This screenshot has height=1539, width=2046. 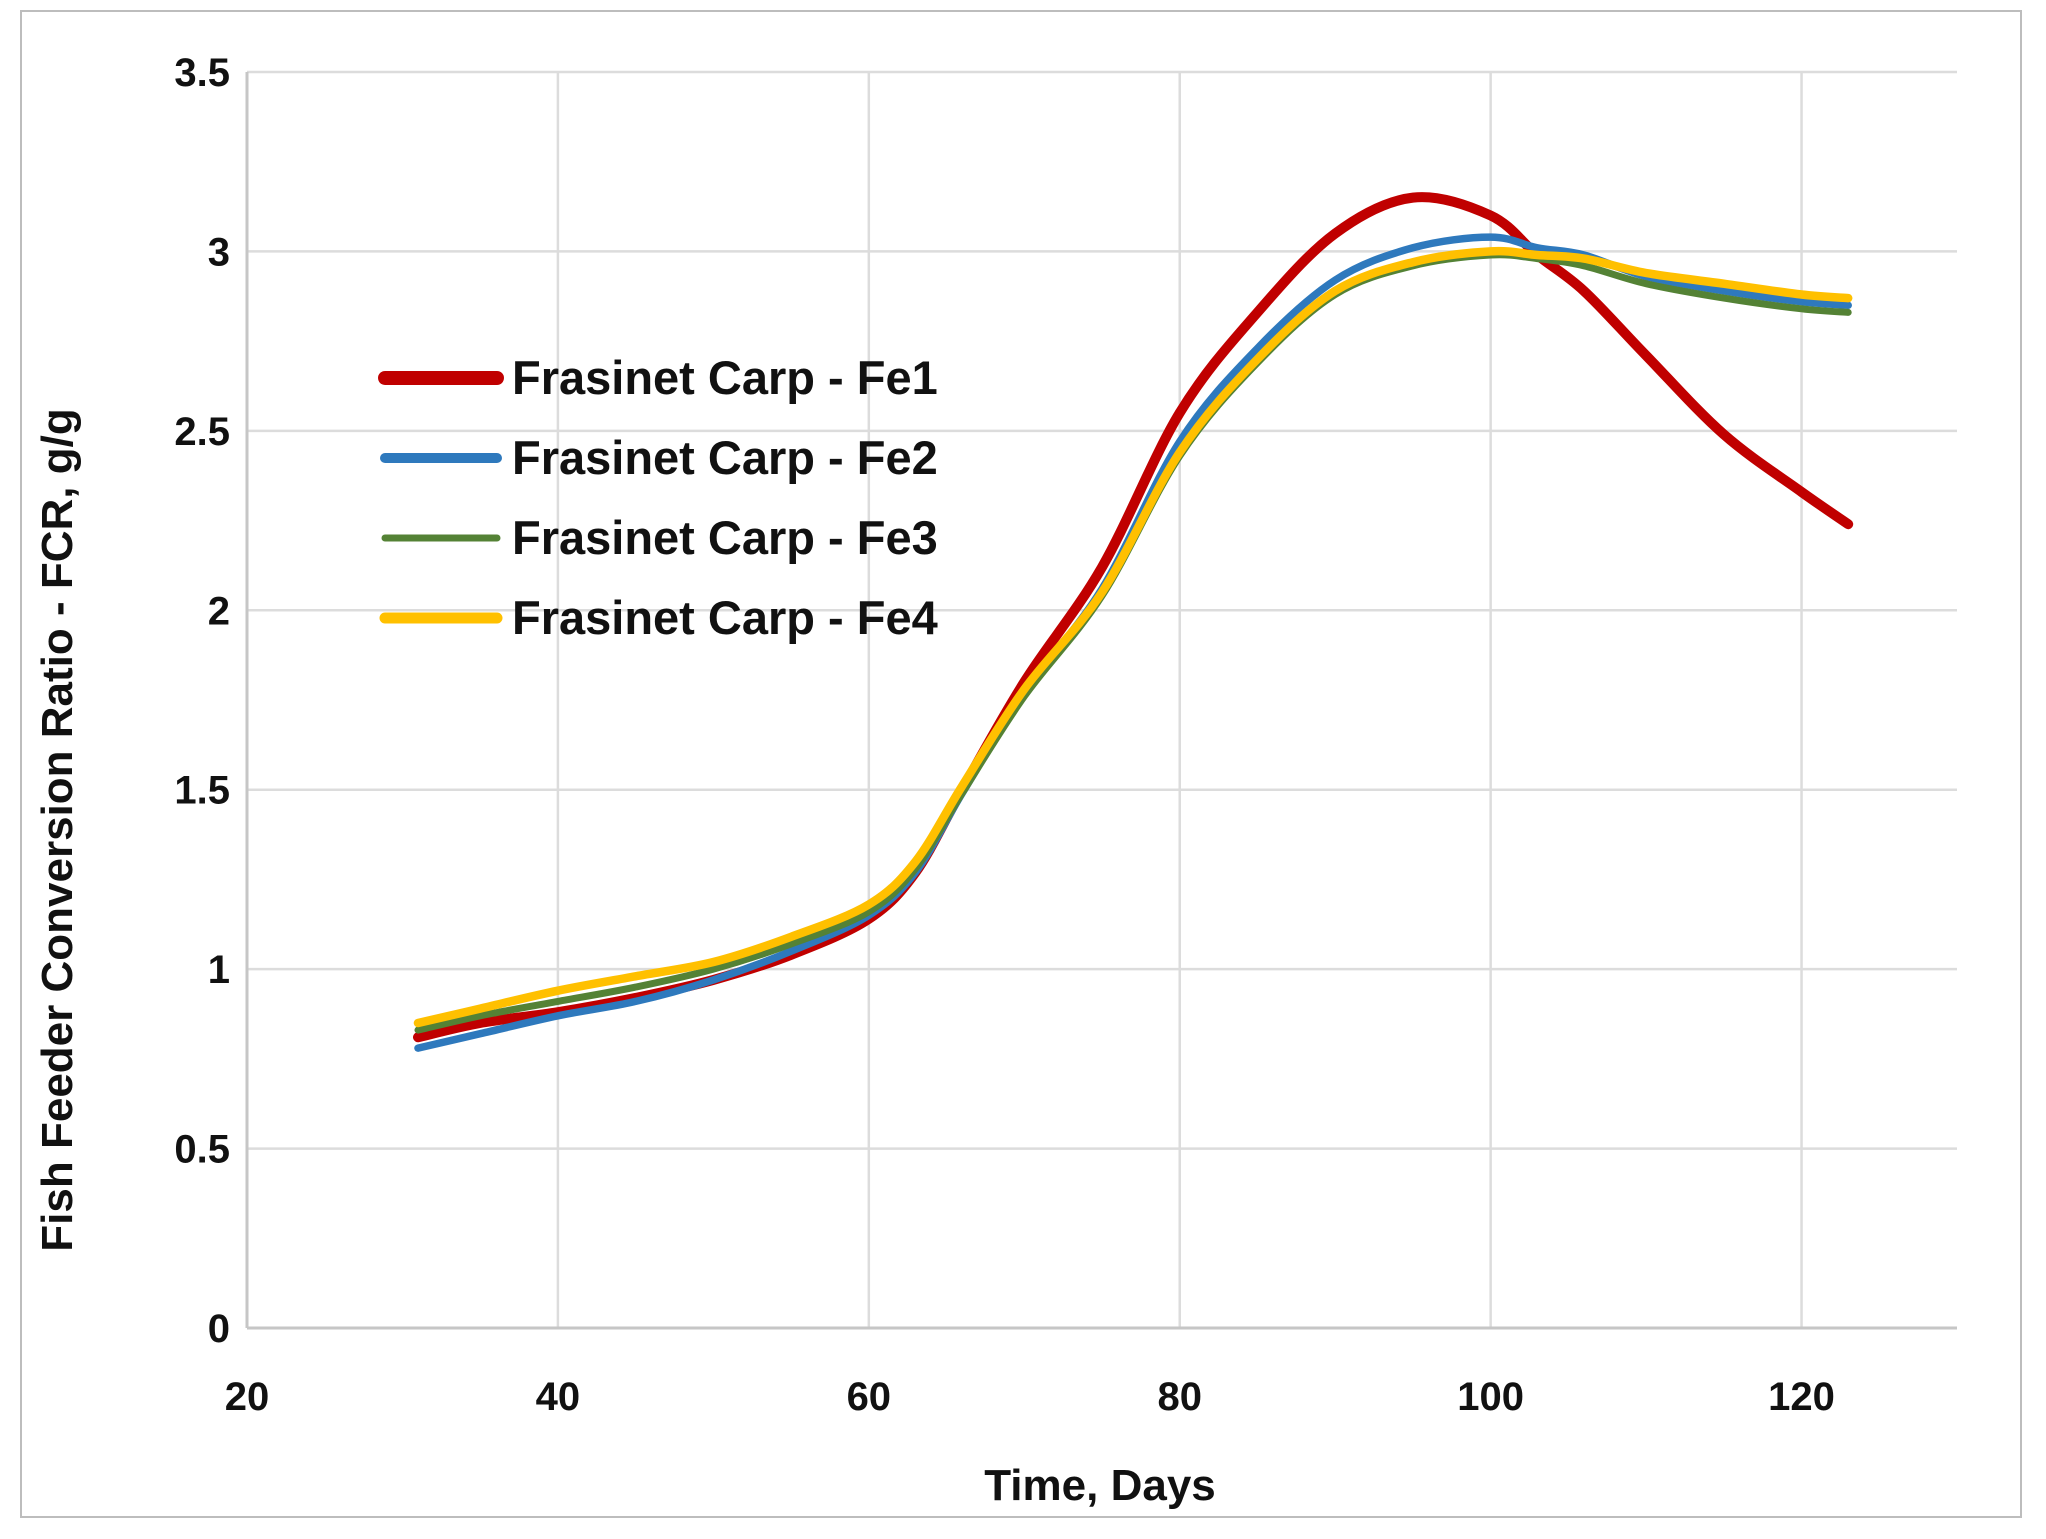 I want to click on x-tick-label: 60, so click(x=869, y=1397).